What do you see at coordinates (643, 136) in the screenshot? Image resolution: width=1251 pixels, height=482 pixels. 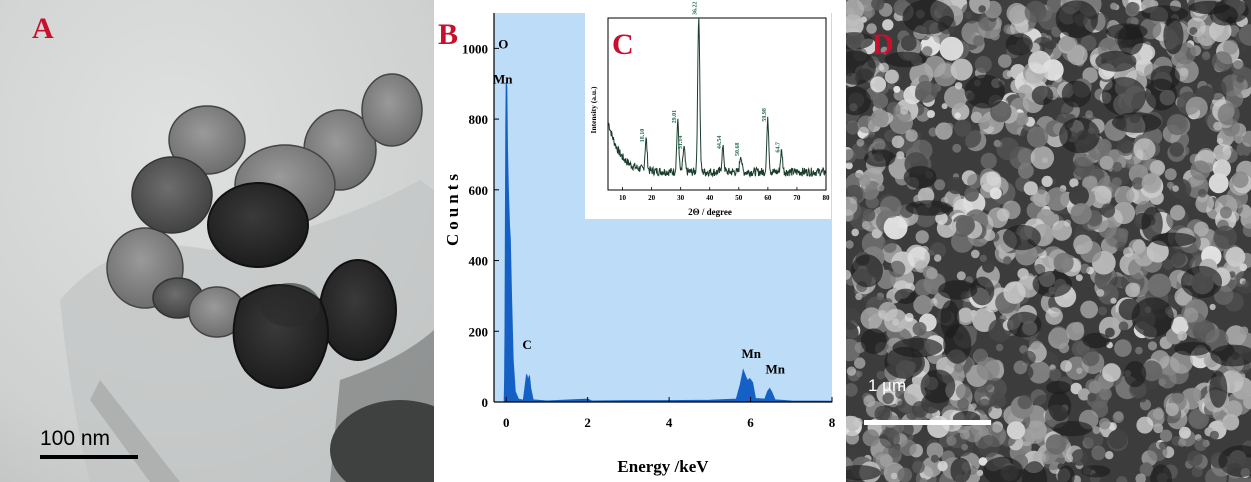 I see `xrd-peak-label: 18.10` at bounding box center [643, 136].